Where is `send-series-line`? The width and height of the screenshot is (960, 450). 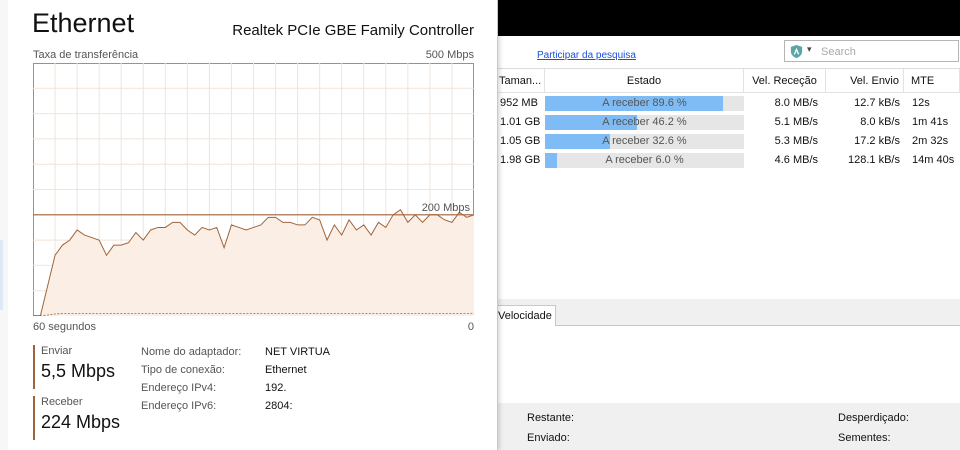
send-series-line is located at coordinates (253, 314).